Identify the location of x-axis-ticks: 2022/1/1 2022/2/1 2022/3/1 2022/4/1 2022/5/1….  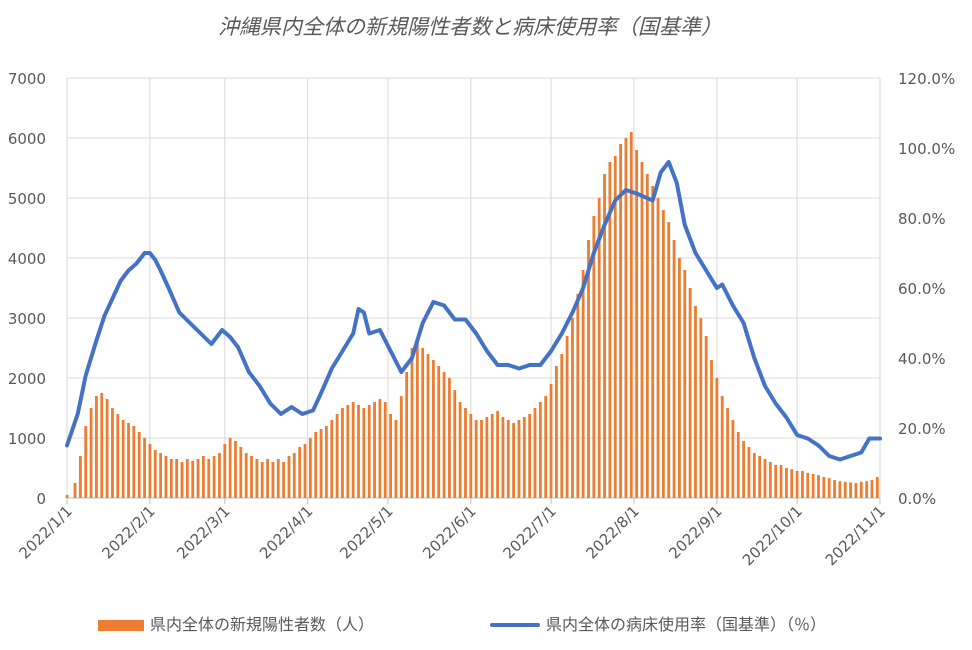
(451, 535).